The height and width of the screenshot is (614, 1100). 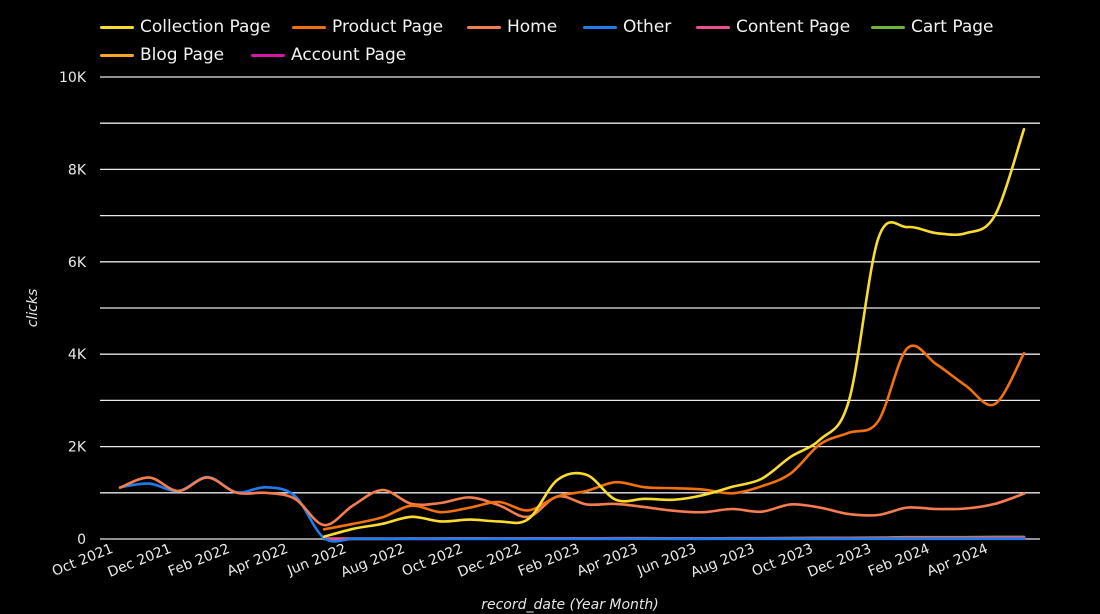 I want to click on x-tick-label: Jun 2022, so click(x=316, y=560).